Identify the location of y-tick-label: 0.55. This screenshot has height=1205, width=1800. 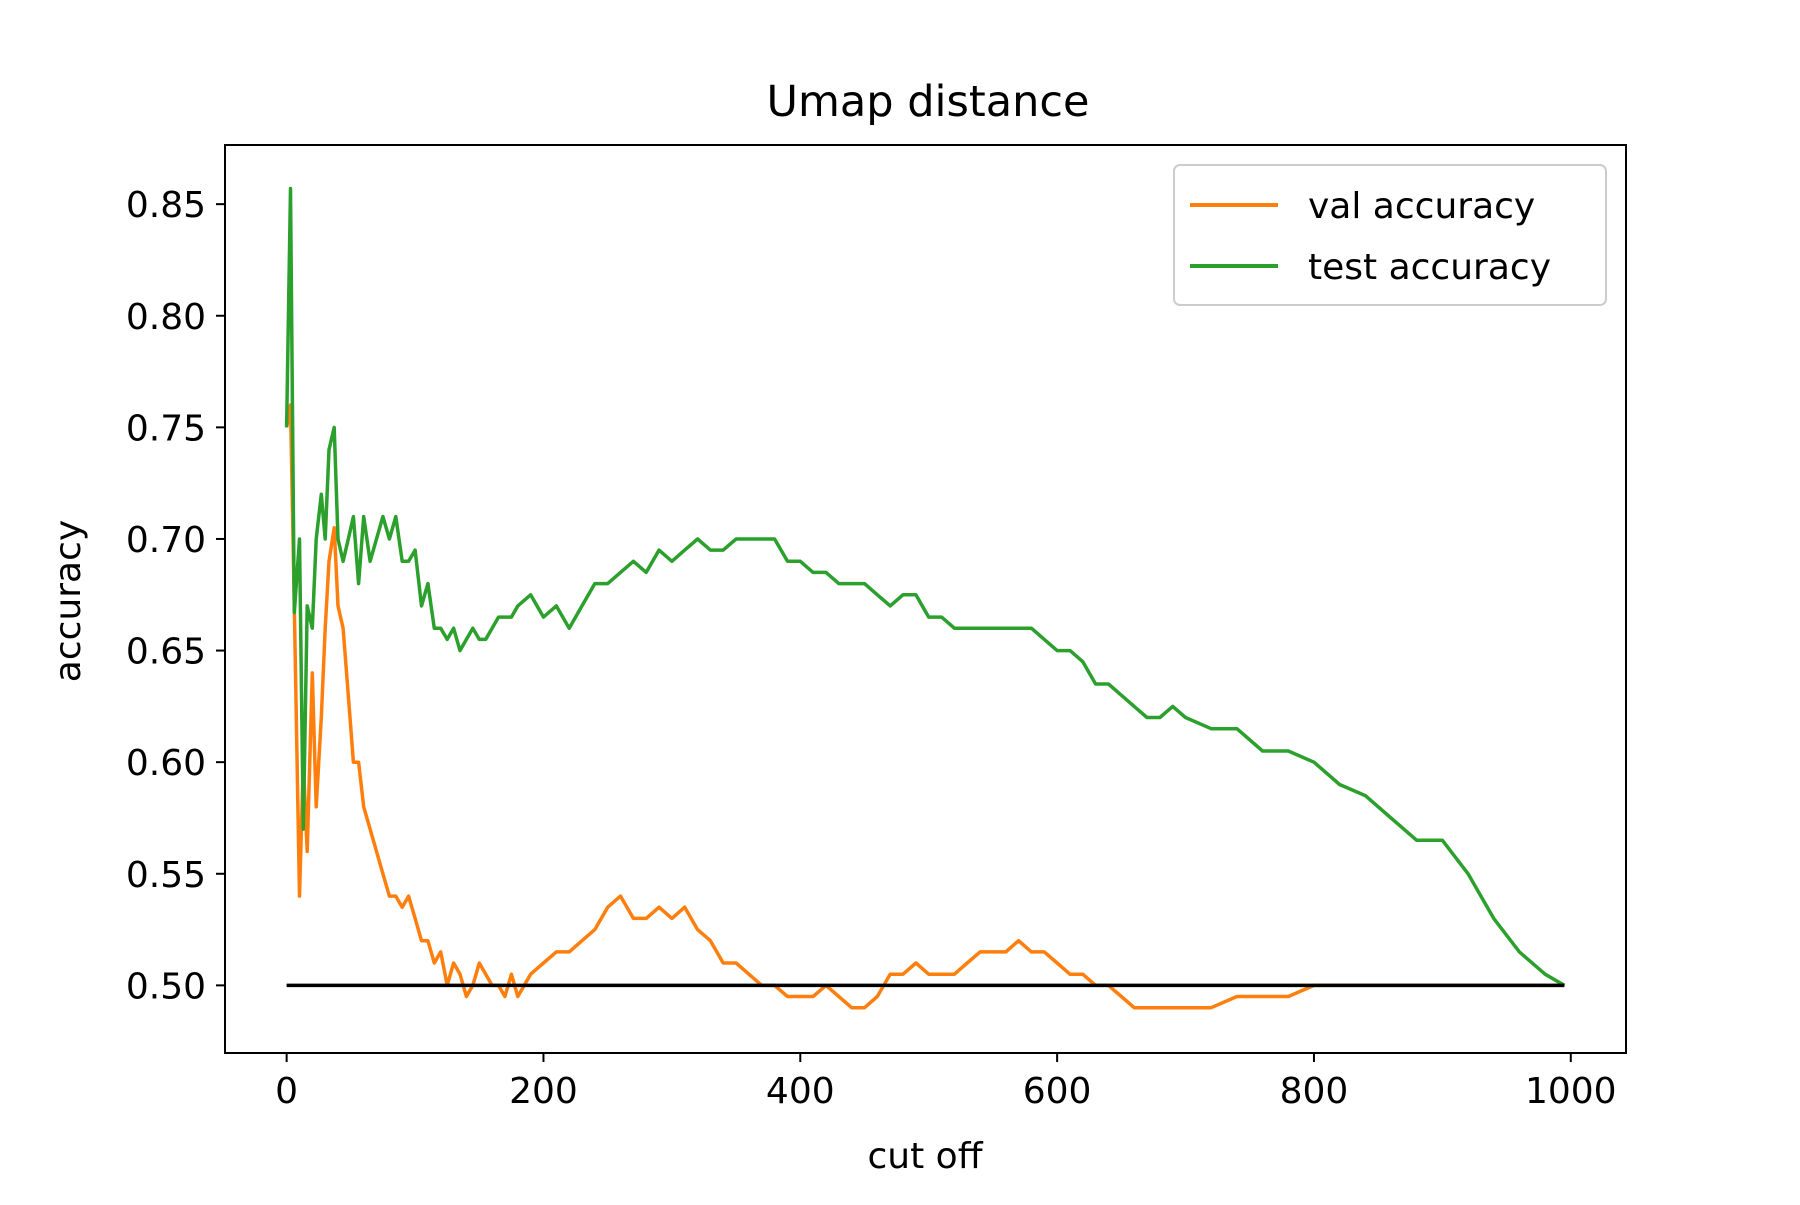
(166, 875).